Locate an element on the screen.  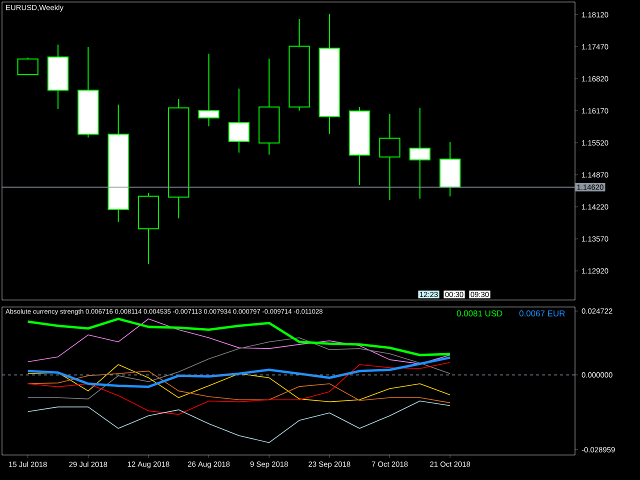
text: 0.0067 EUR is located at coordinates (542, 313).